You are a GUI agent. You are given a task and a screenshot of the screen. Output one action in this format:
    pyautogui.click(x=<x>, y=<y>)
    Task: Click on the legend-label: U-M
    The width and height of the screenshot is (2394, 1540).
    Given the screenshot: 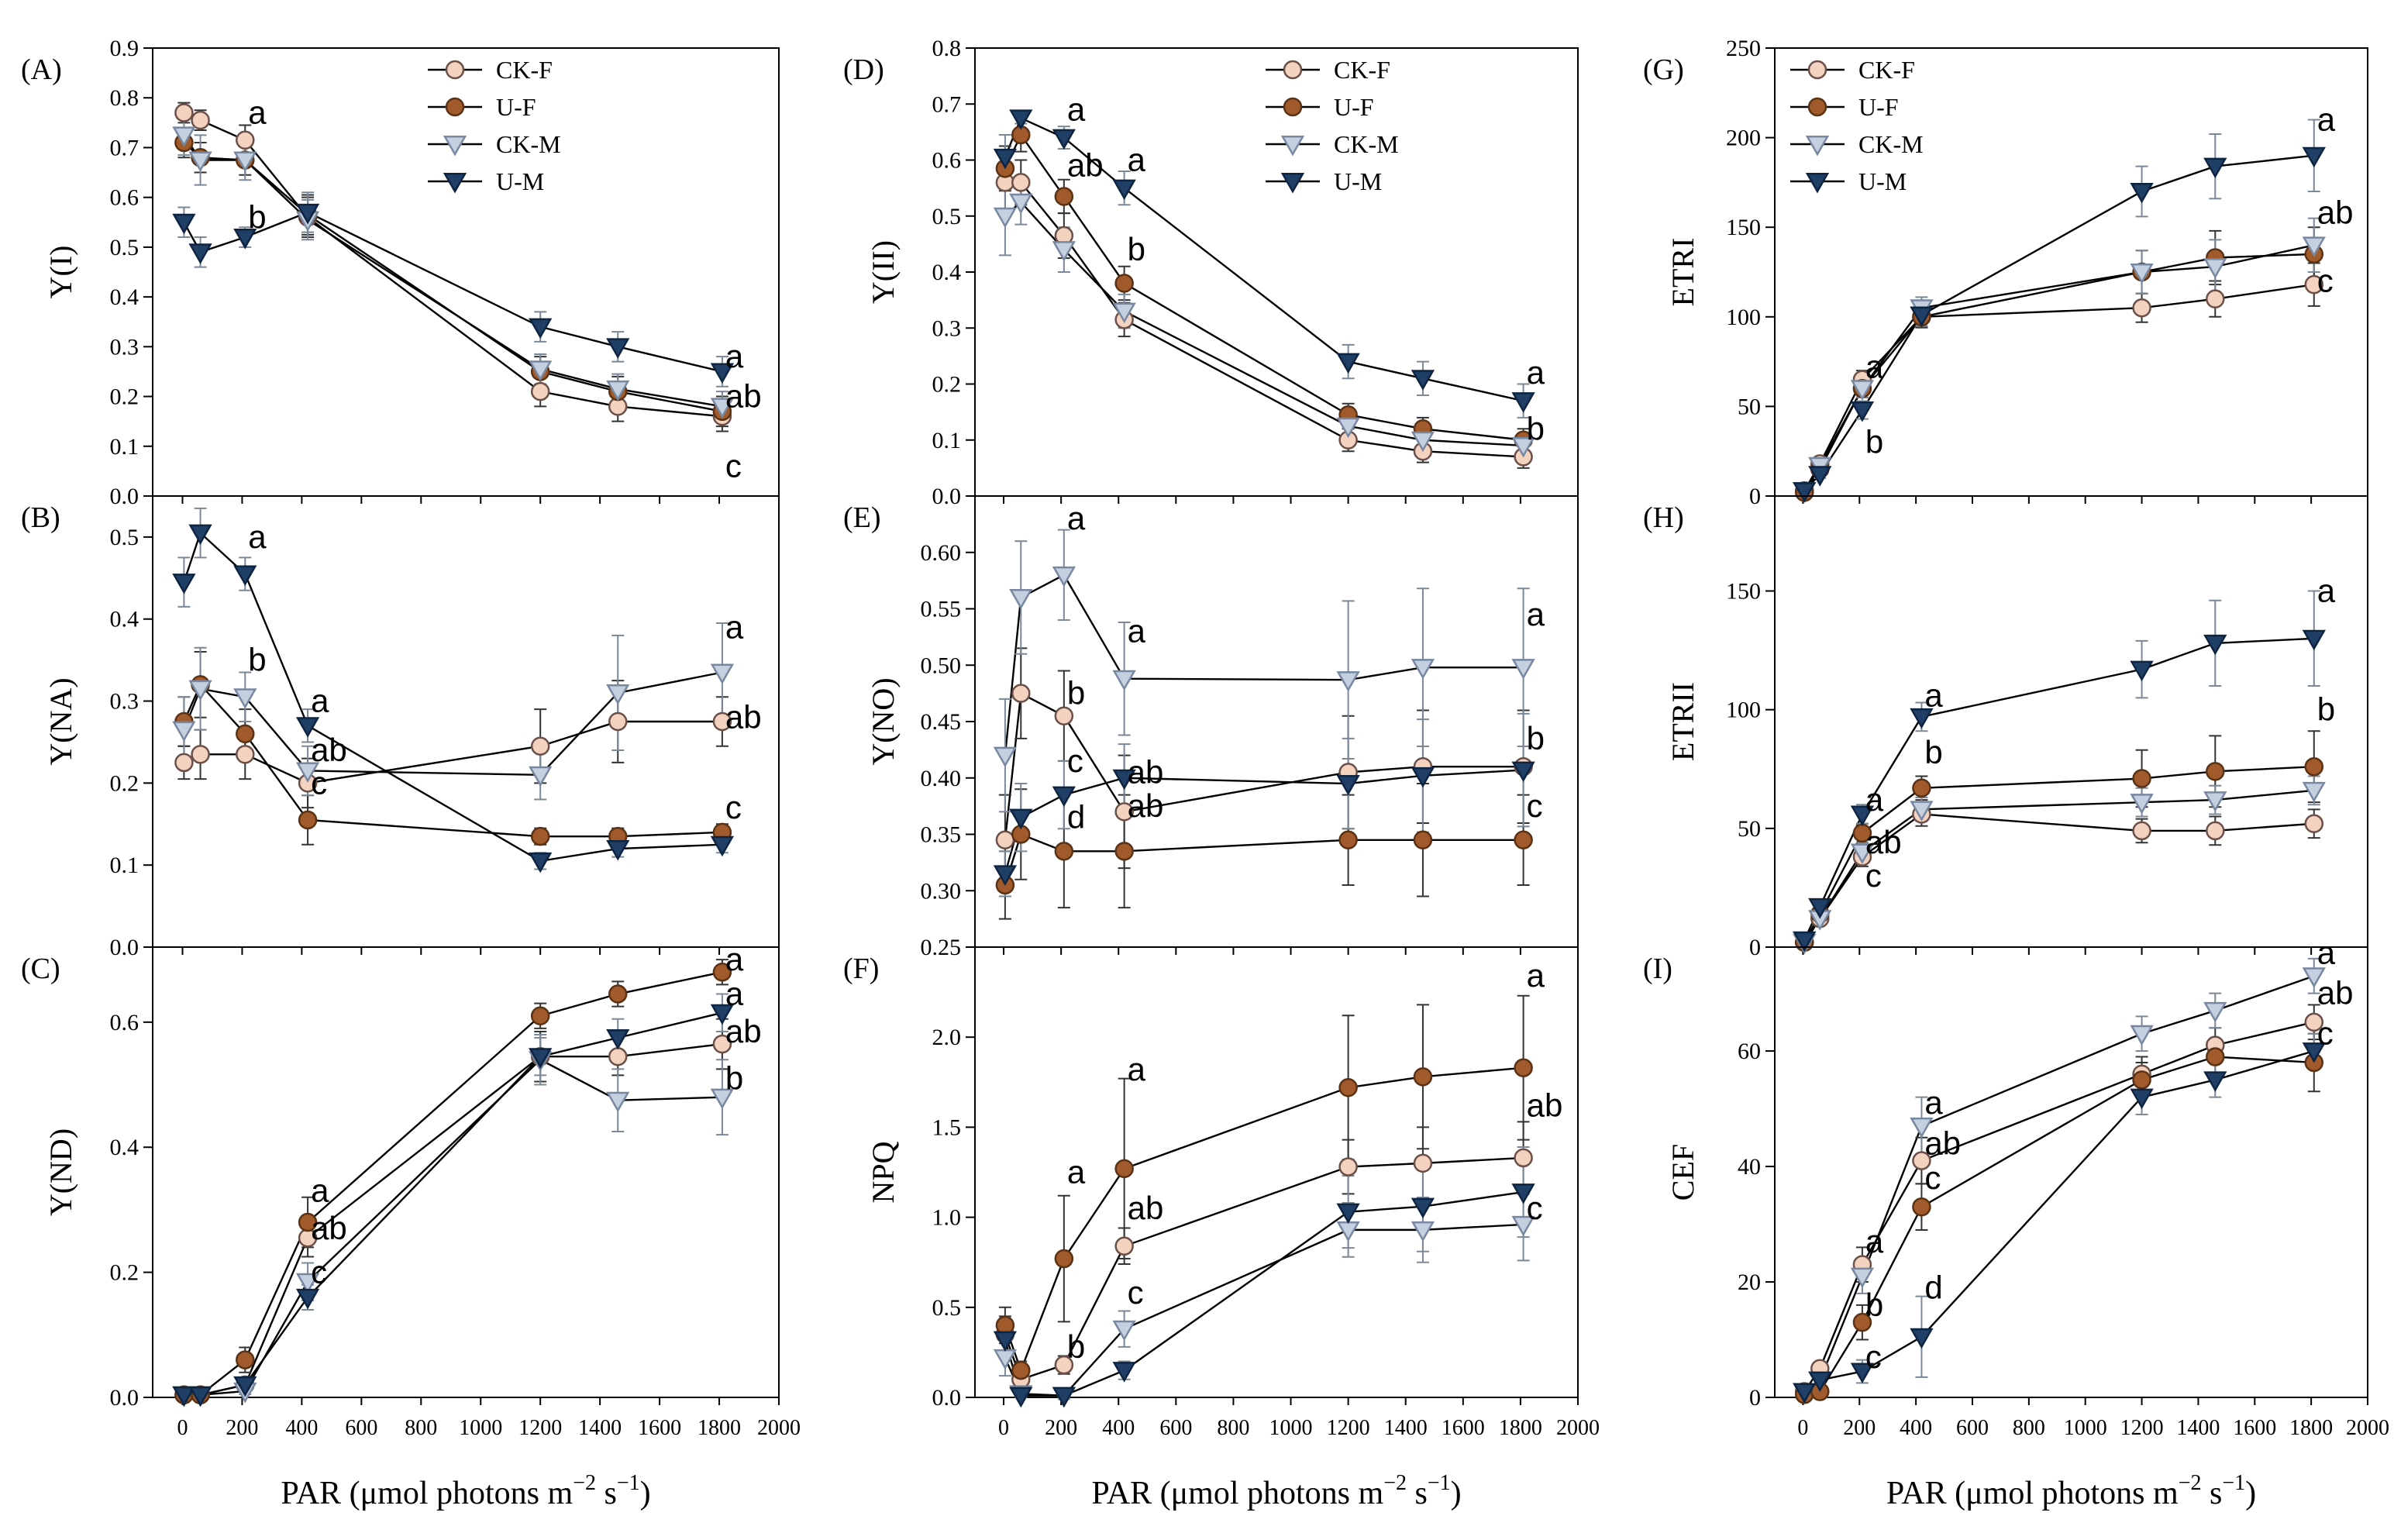 What is the action you would take?
    pyautogui.click(x=1358, y=181)
    